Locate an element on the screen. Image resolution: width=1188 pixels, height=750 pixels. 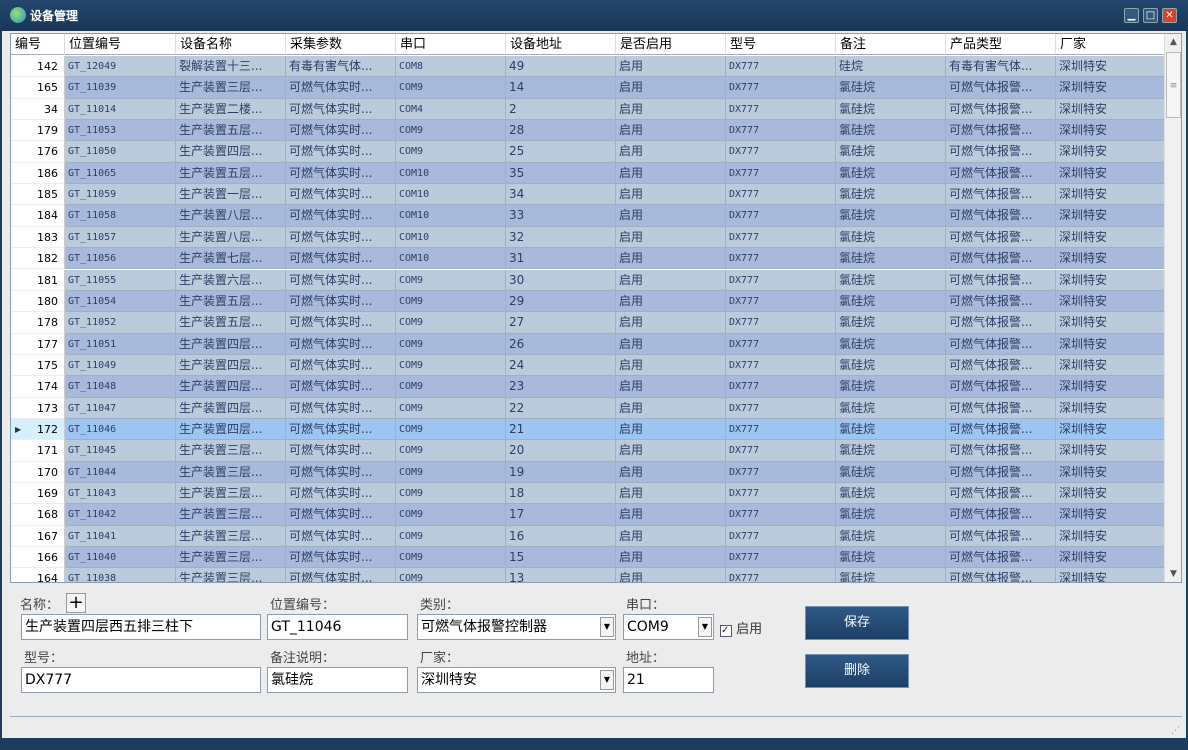
minimize-button: ▁ is located at coordinates (1131, 15).